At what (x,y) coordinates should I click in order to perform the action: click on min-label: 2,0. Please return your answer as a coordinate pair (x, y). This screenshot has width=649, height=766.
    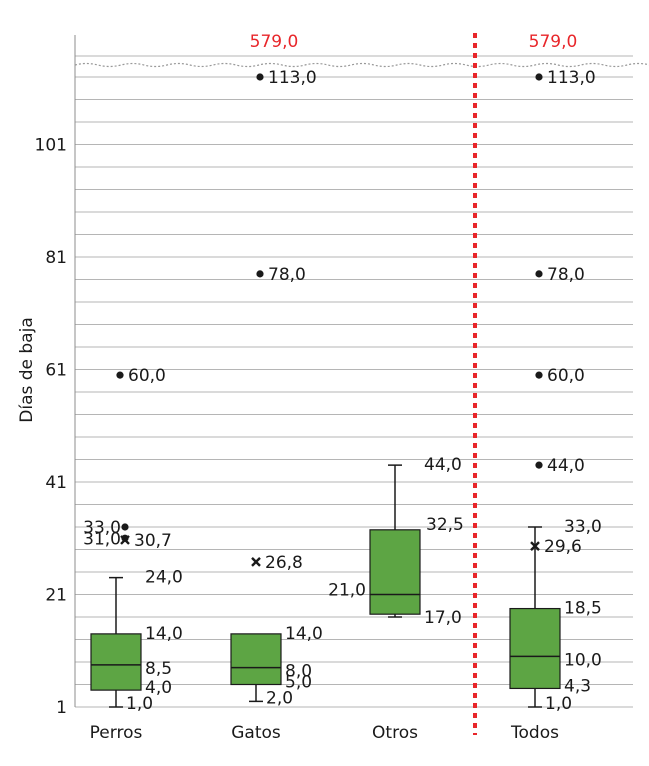
    Looking at the image, I should click on (279, 698).